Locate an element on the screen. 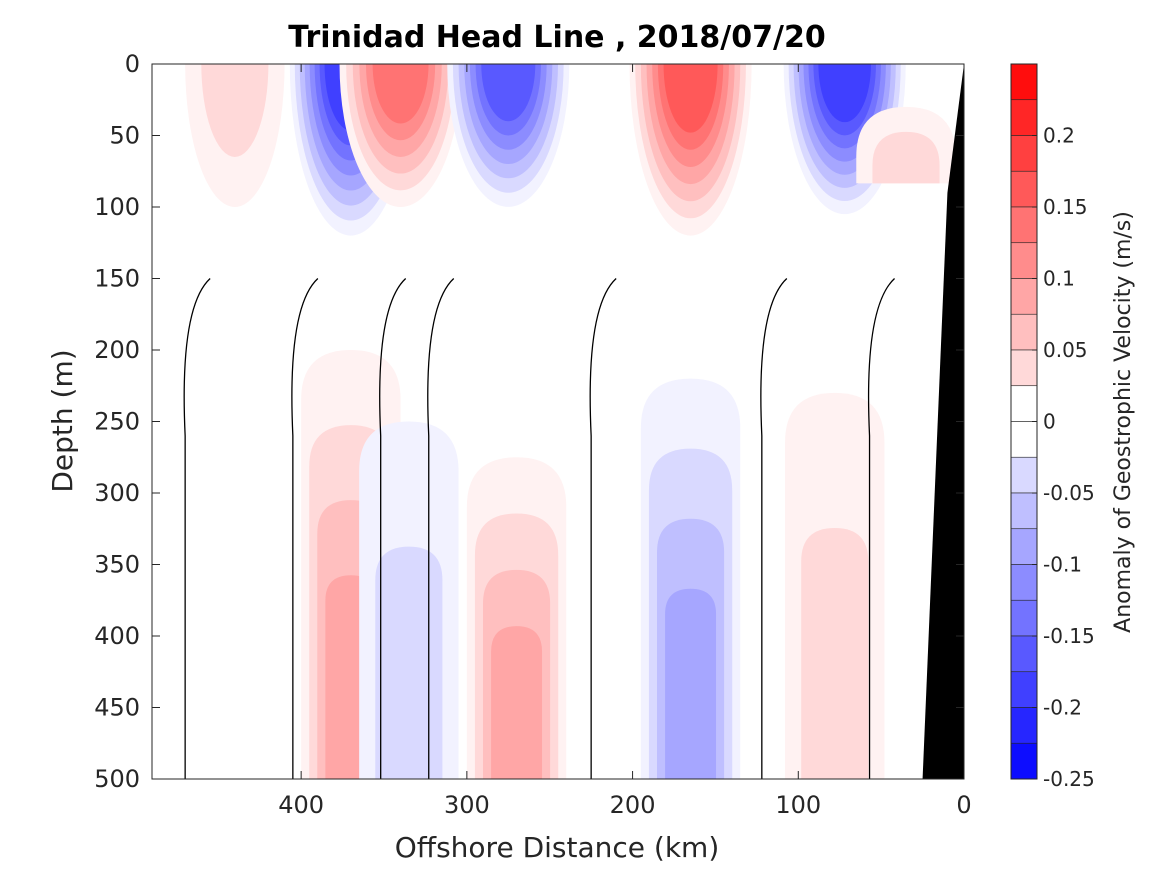 Image resolution: width=1167 pixels, height=875 pixels. y-tick-label: 500 is located at coordinates (117, 779).